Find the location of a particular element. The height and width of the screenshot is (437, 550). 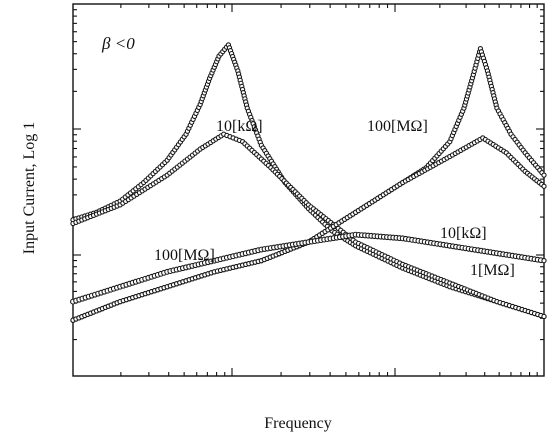

annotation-left-10k: 10[kΩ] is located at coordinates (239, 126).